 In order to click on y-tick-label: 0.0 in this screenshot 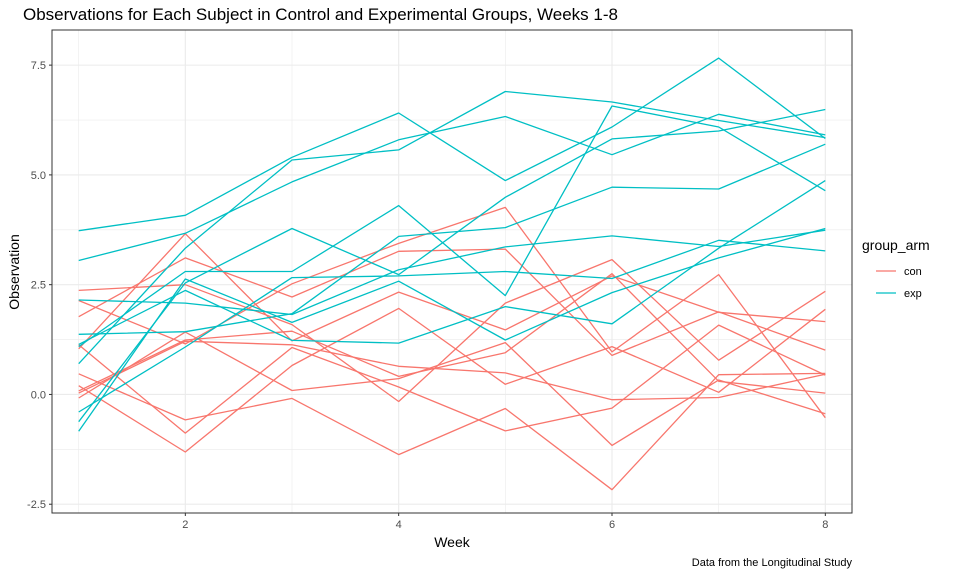, I will do `click(38, 395)`.